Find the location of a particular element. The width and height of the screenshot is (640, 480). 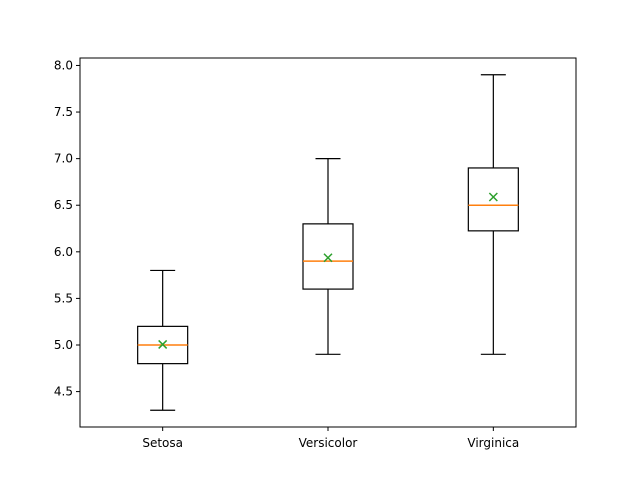

box-versicolor is located at coordinates (328, 256).